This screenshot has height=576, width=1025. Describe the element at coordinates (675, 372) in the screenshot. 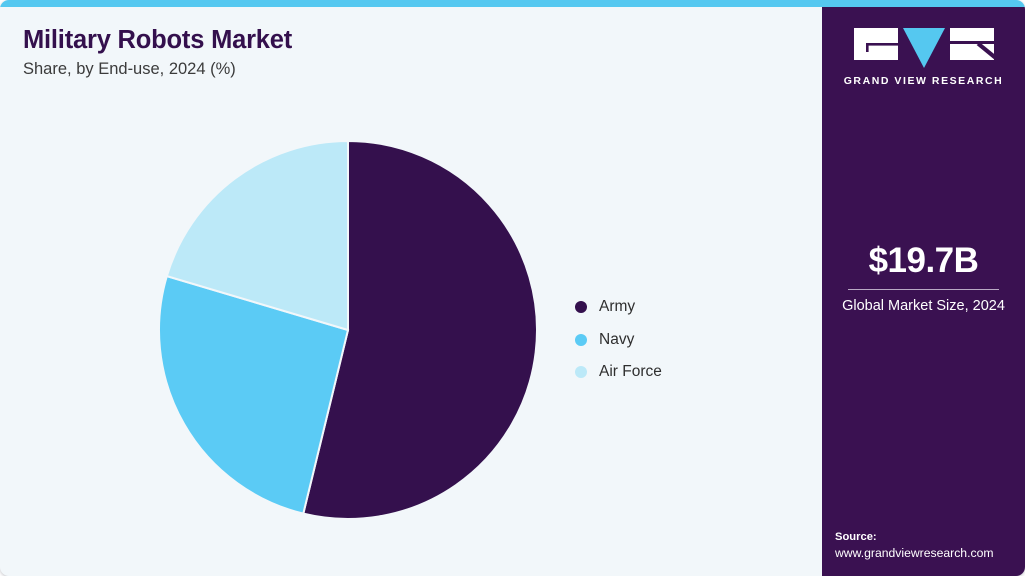

I see `legend-item-air-force: Air Force` at that location.